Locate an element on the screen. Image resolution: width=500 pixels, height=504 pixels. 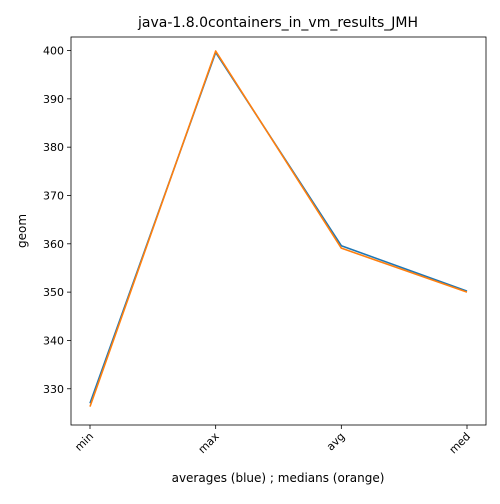
y-tick-label: 330 is located at coordinates (53, 389).